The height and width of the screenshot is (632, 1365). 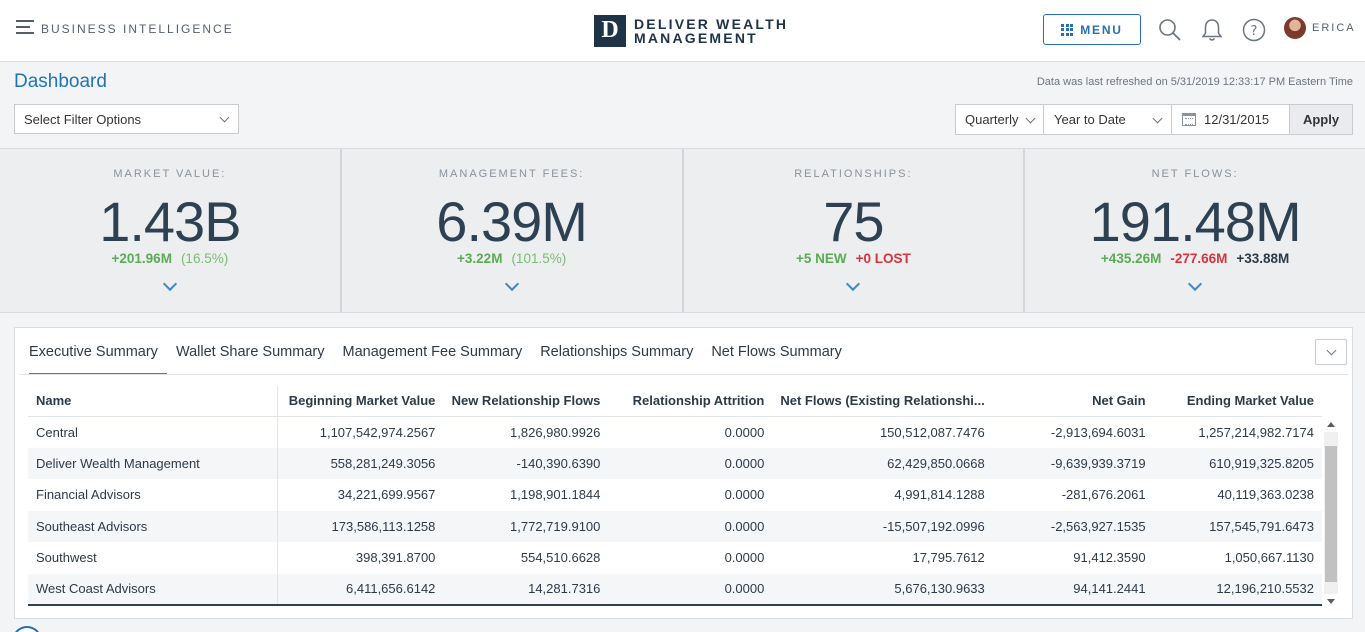 I want to click on column-header-name: Name, so click(x=153, y=401).